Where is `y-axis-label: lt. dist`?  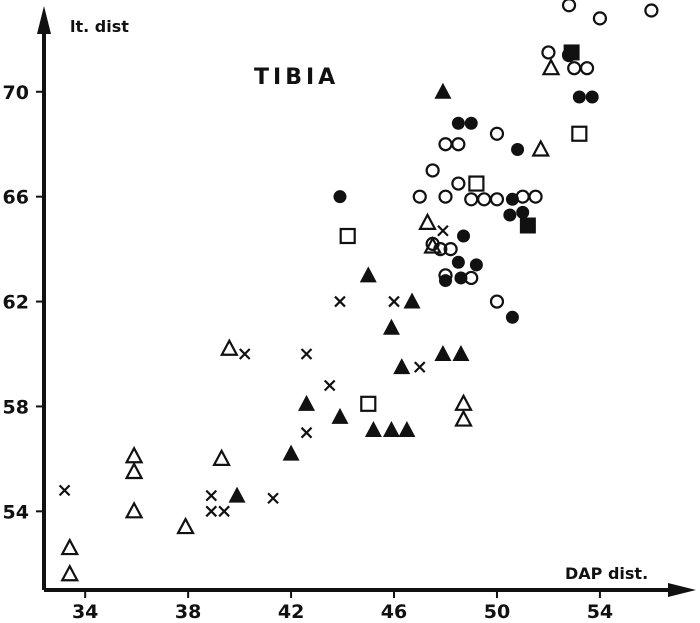 y-axis-label: lt. dist is located at coordinates (99, 26).